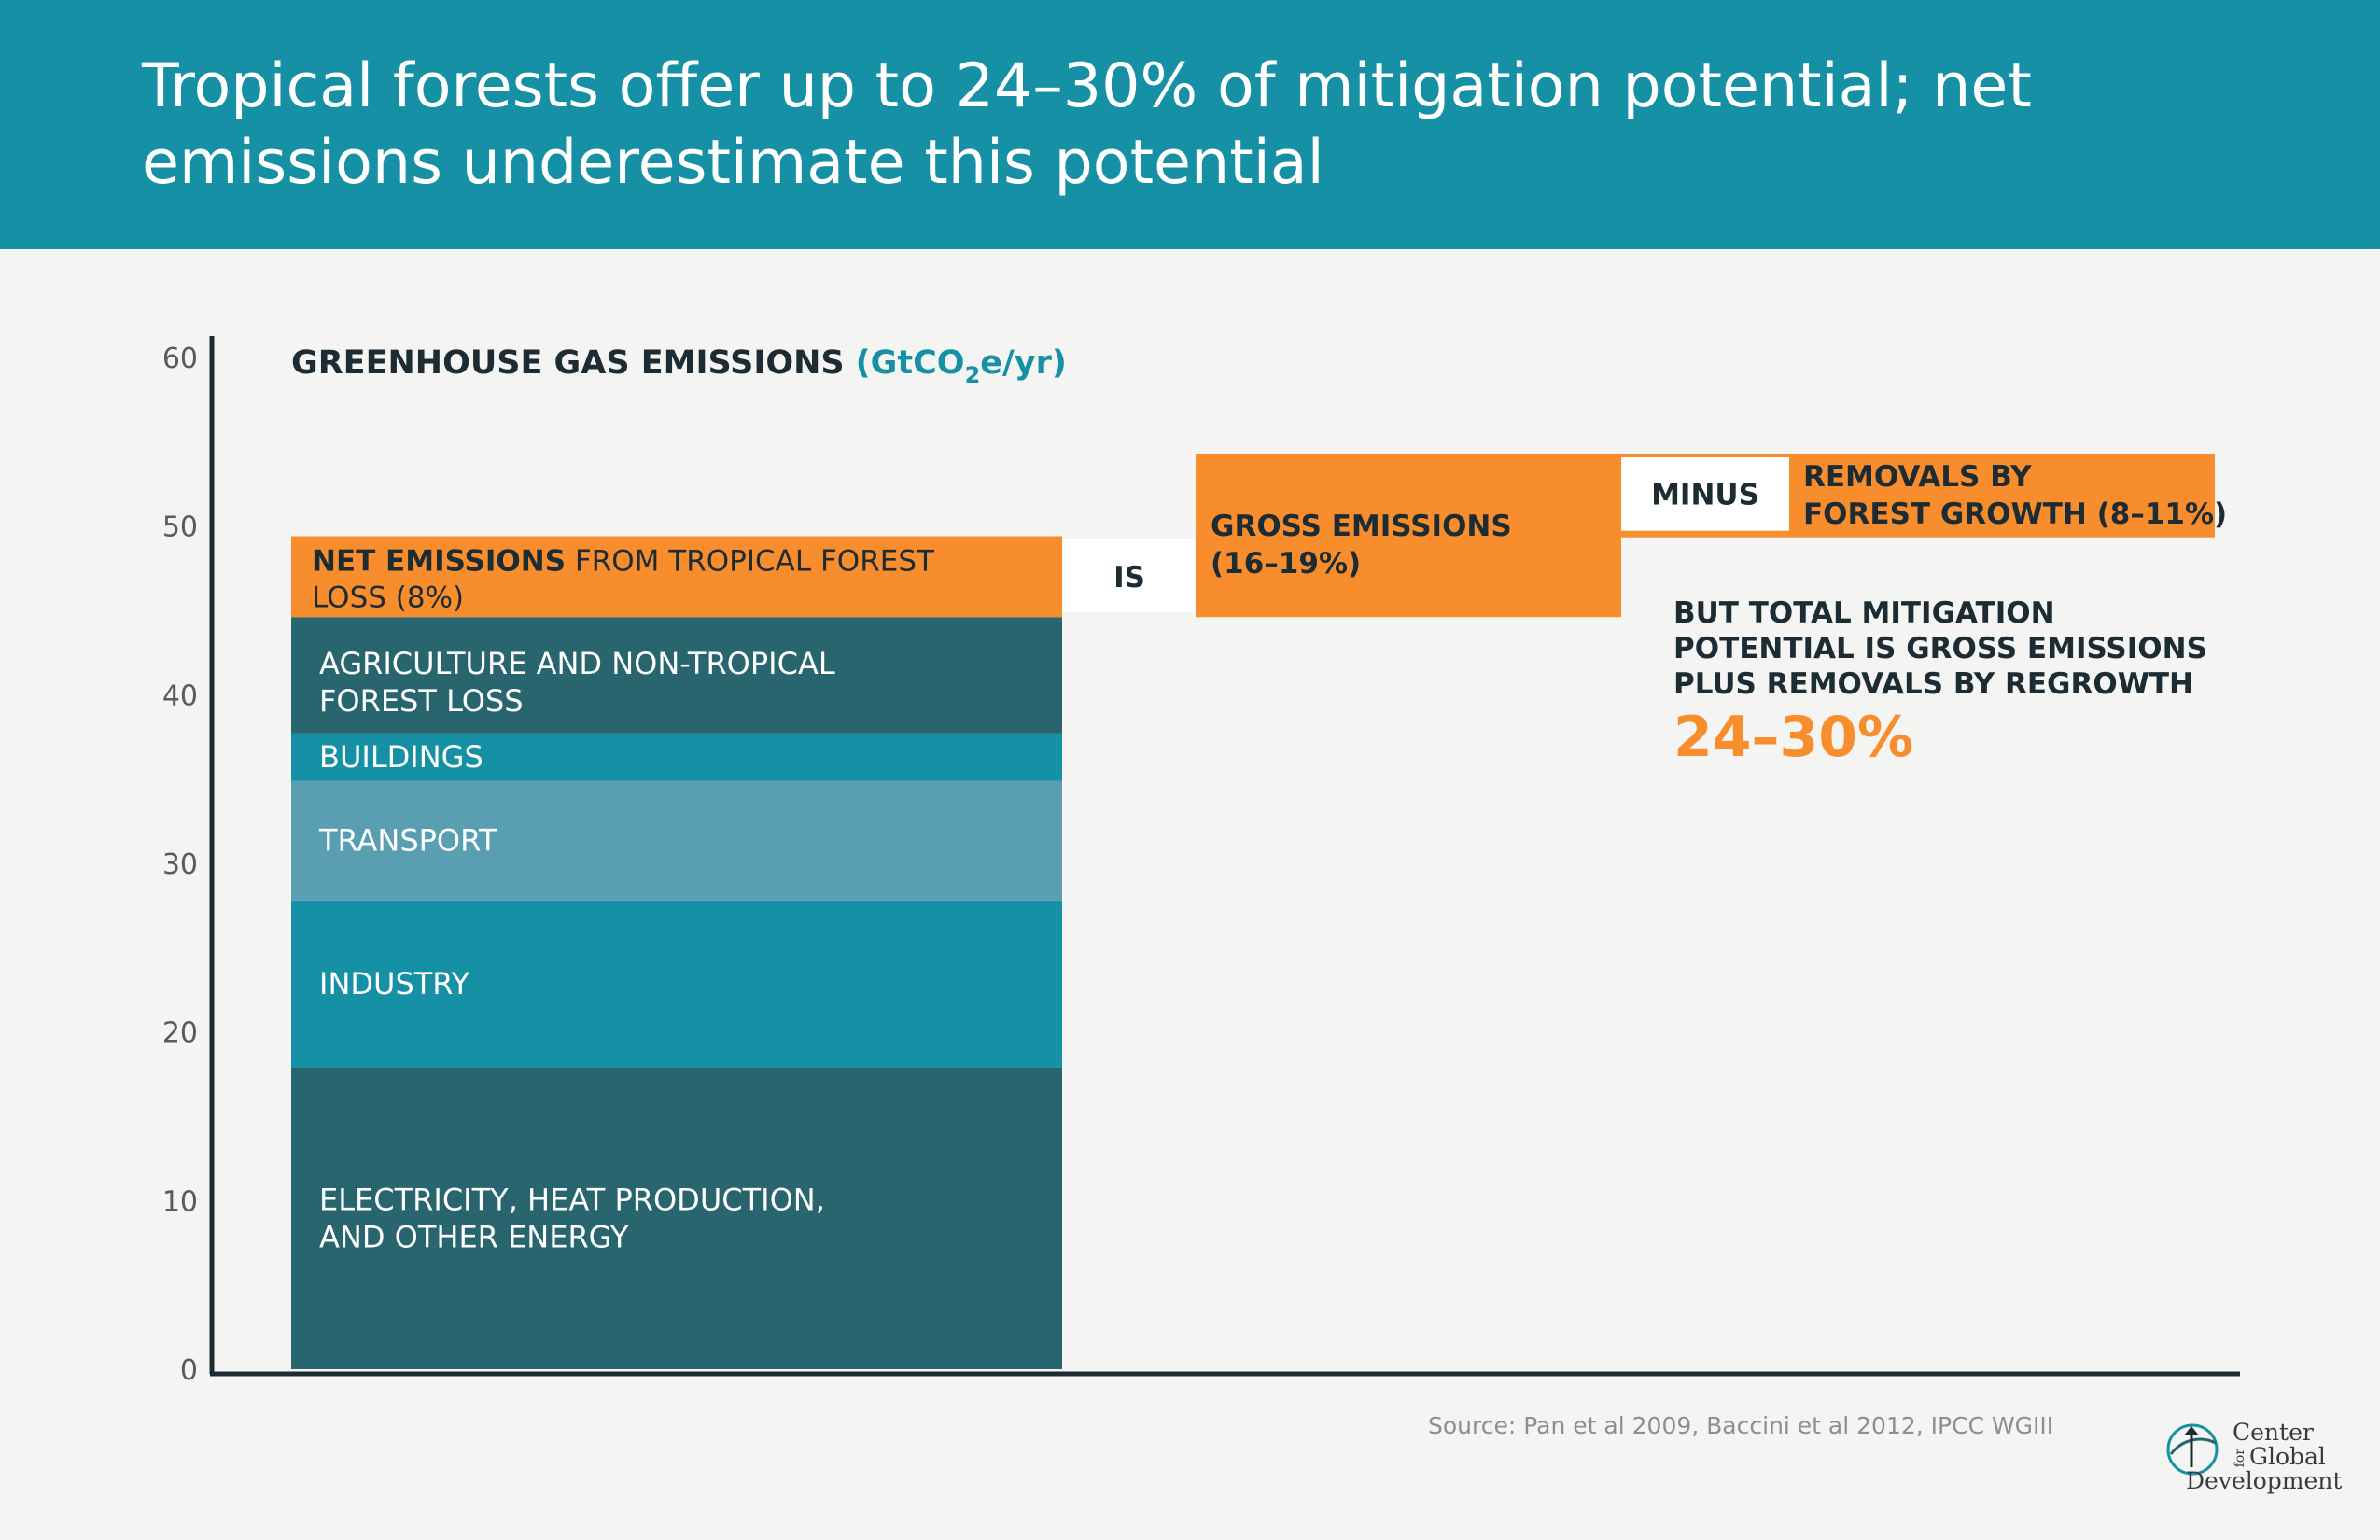 The width and height of the screenshot is (2380, 1540). Describe the element at coordinates (2015, 514) in the screenshot. I see `removals-label: FOREST GROWTH (8–11%)` at that location.